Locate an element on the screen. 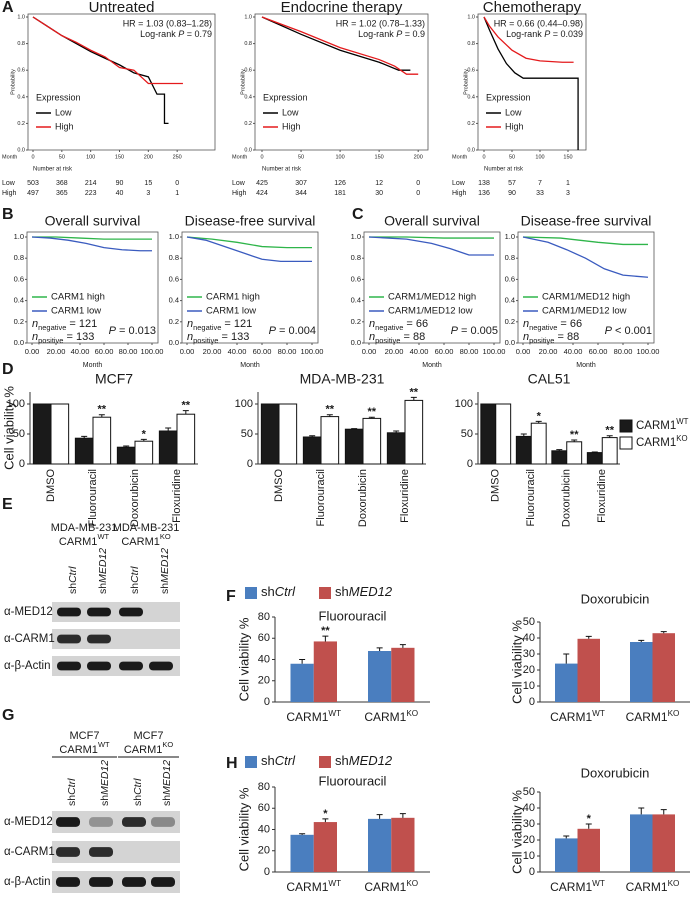 This screenshot has height=904, width=700. text-part: CARM1 is located at coordinates (656, 443).